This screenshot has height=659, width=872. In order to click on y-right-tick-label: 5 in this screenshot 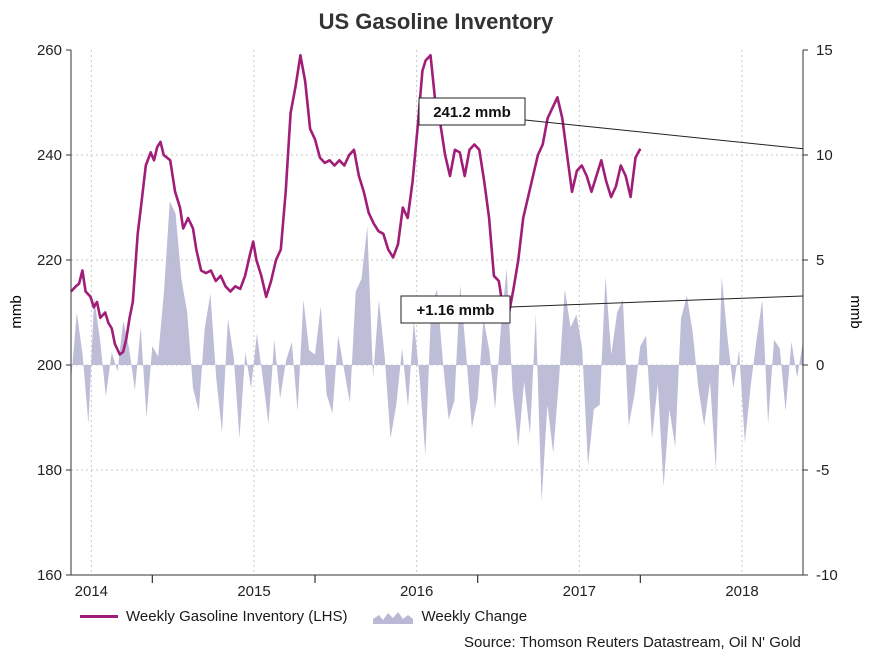, I will do `click(820, 260)`.